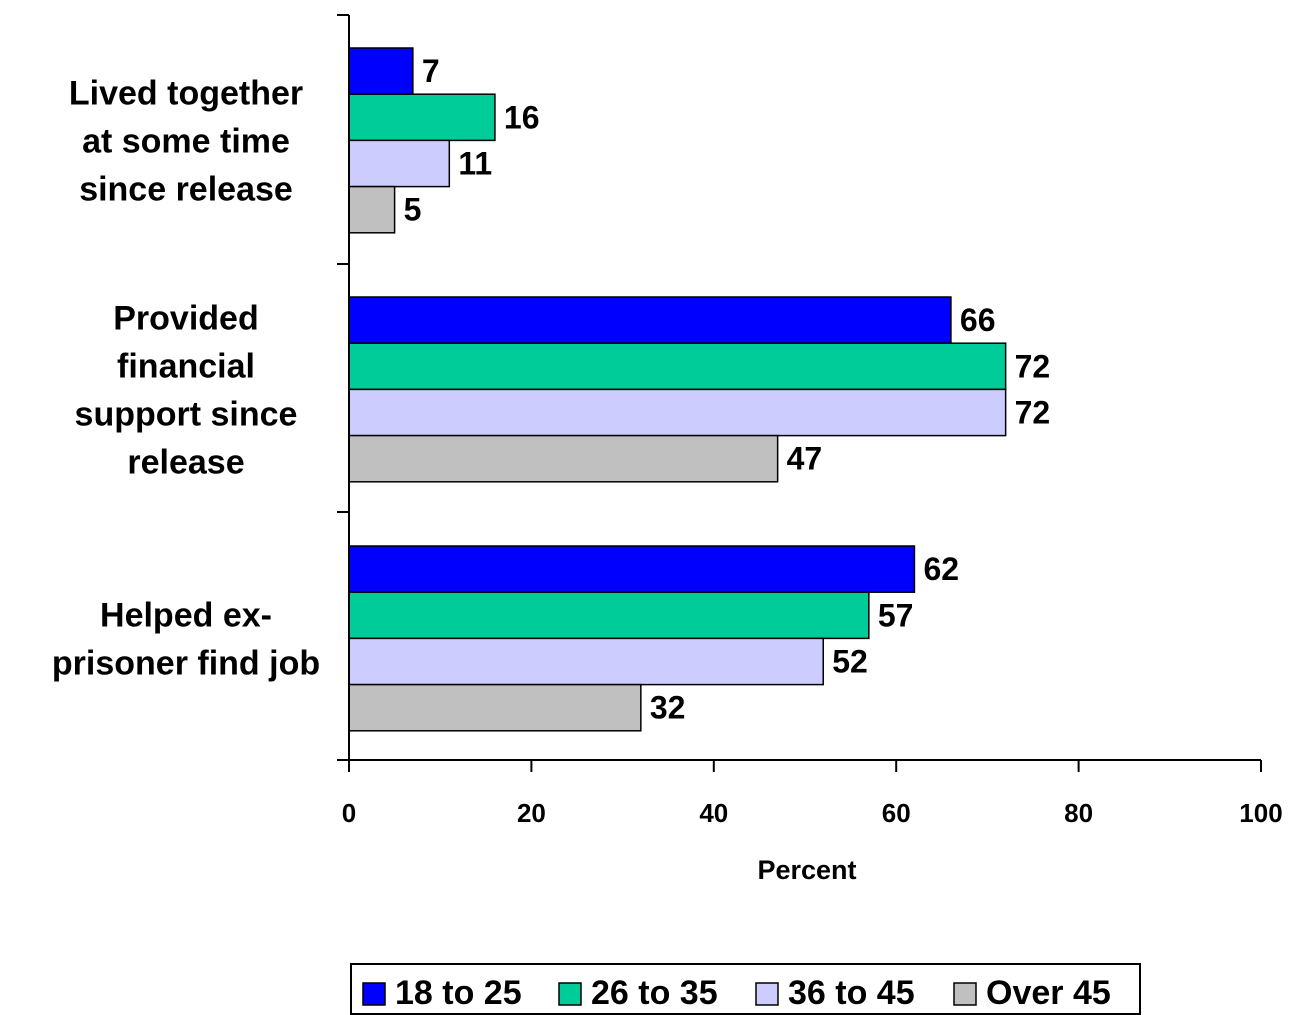 The height and width of the screenshot is (1015, 1292). I want to click on category-label-2-line-4: release, so click(185, 462).